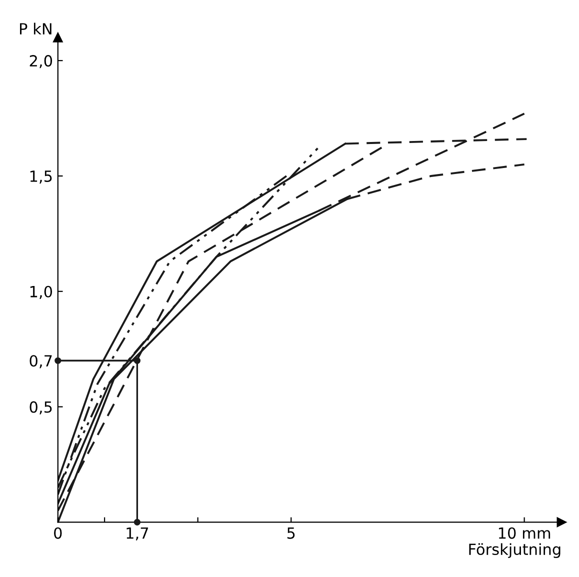 The image size is (579, 577). Describe the element at coordinates (36, 28) in the screenshot. I see `y-axis-title: P kN` at that location.